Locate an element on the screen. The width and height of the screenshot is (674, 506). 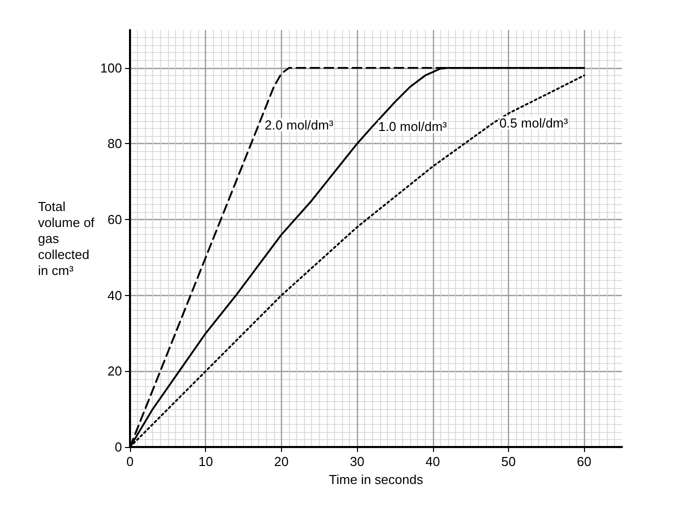
y-axis-title: Total volume of gas collected in cm³ is located at coordinates (66, 238).